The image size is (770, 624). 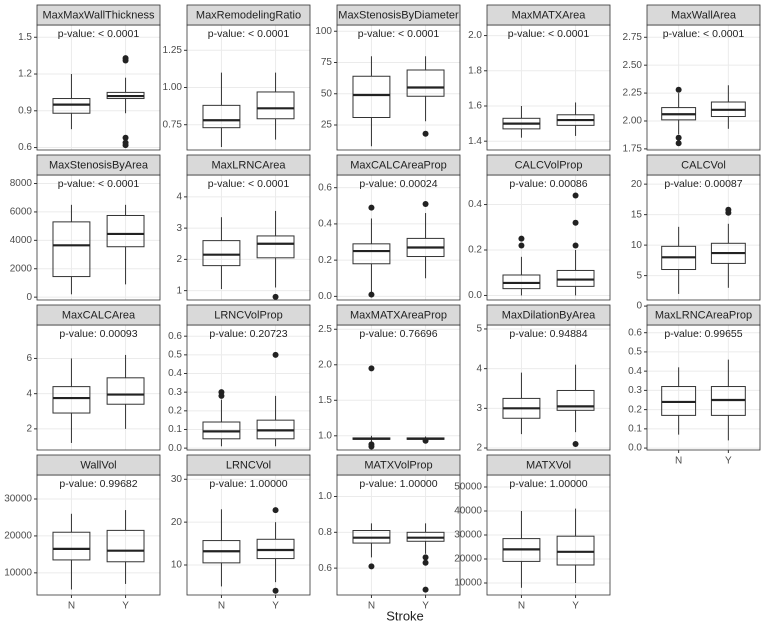 I want to click on y-tick-label: 15, so click(x=637, y=214).